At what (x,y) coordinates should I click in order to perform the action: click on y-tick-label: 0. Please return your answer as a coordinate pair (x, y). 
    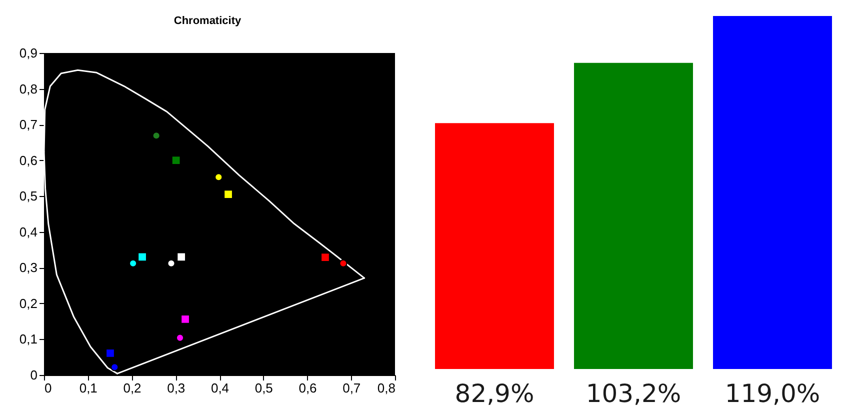
    Looking at the image, I should click on (34, 375).